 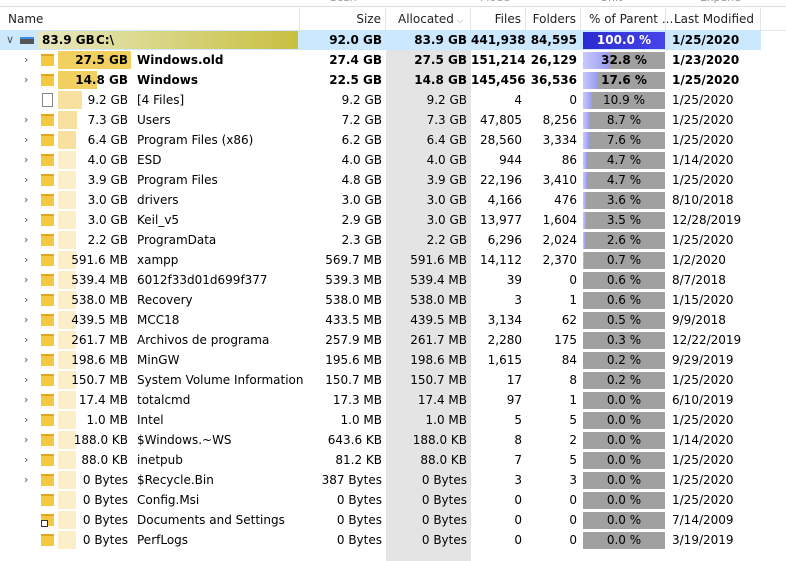 What do you see at coordinates (168, 500) in the screenshot?
I see `item-name: Config.Msi` at bounding box center [168, 500].